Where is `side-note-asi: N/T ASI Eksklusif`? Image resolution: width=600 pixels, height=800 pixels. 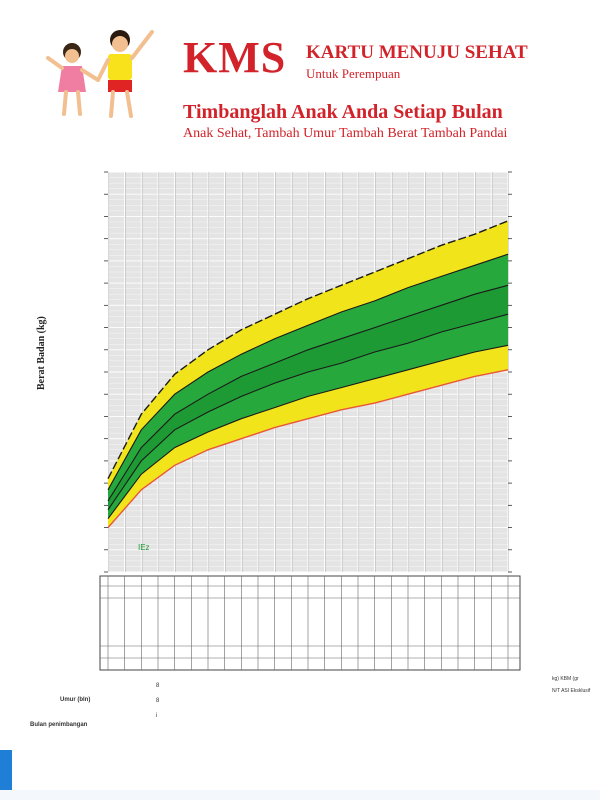
side-note-asi: N/T ASI Eksklusif is located at coordinates (571, 691).